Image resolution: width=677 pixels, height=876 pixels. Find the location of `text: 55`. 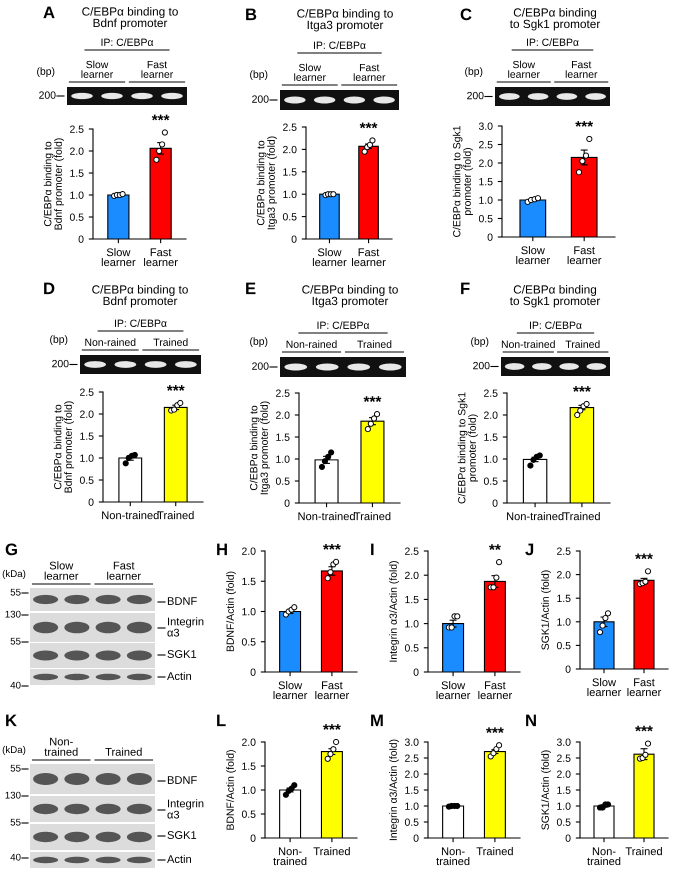

text: 55 is located at coordinates (15, 768).